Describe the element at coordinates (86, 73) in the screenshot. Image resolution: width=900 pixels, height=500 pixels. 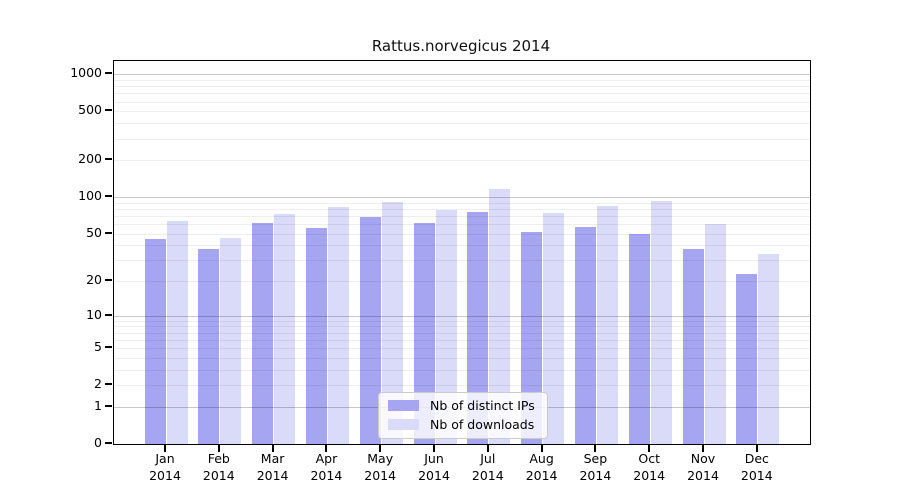
I see `y-tick-label: 1000` at that location.